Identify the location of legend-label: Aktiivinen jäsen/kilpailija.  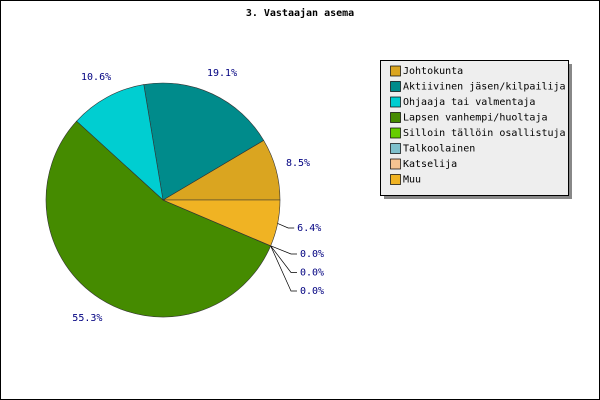
(484, 87).